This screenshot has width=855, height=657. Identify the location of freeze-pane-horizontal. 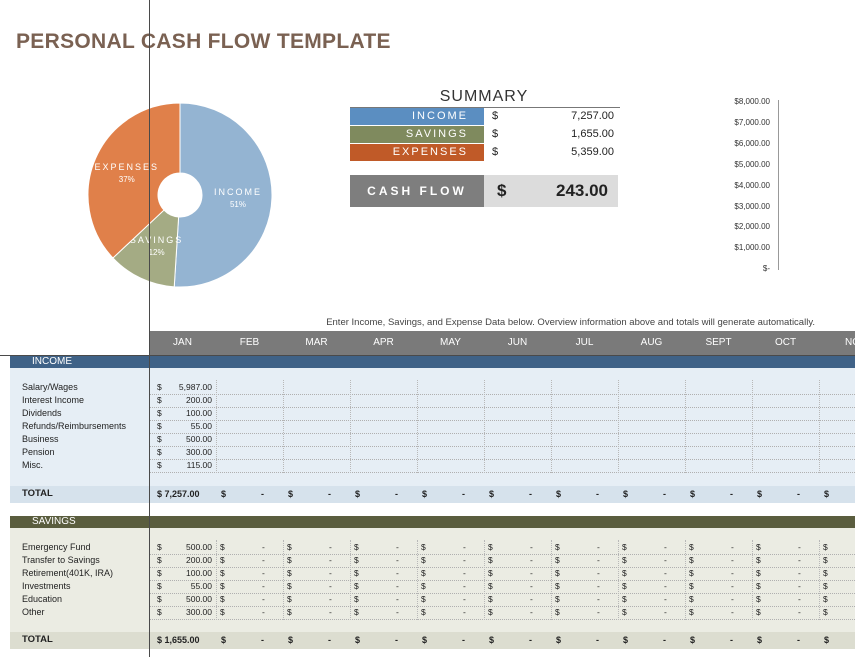
(427, 355).